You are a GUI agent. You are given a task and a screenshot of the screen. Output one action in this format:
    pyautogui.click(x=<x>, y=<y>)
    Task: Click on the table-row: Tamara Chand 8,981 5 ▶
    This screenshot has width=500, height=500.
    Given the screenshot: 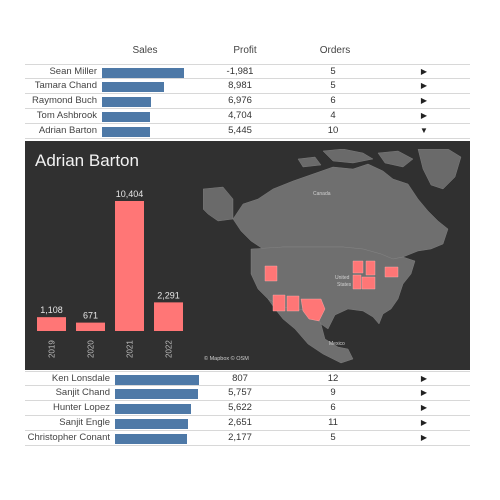 What is the action you would take?
    pyautogui.click(x=247, y=86)
    